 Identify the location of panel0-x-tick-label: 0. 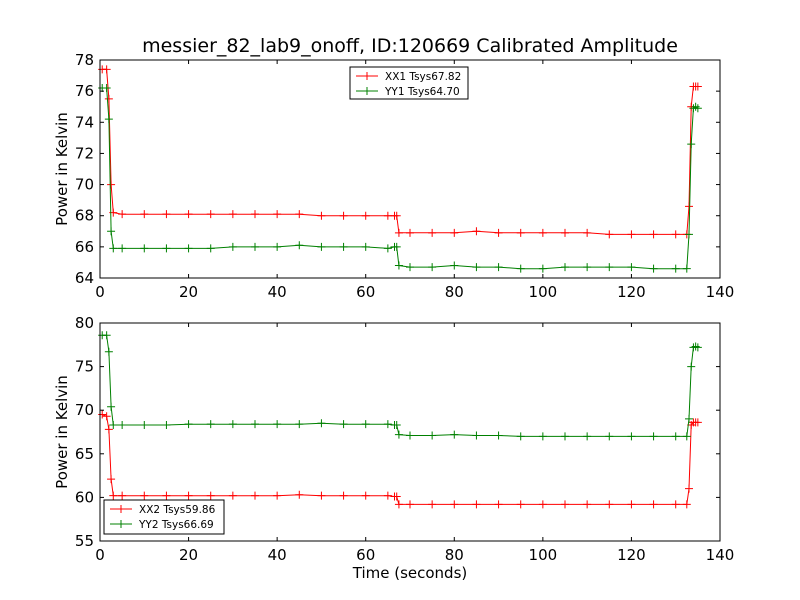
(100, 292).